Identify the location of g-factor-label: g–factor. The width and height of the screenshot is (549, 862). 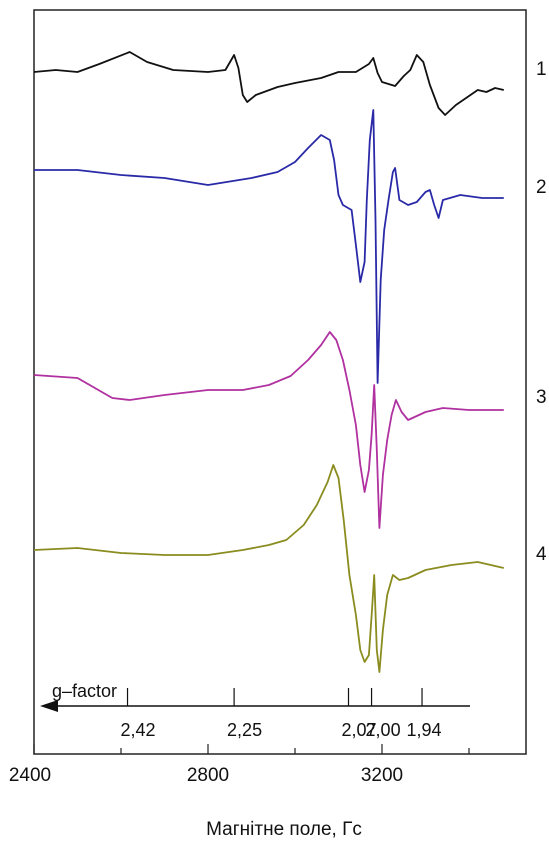
(84, 691).